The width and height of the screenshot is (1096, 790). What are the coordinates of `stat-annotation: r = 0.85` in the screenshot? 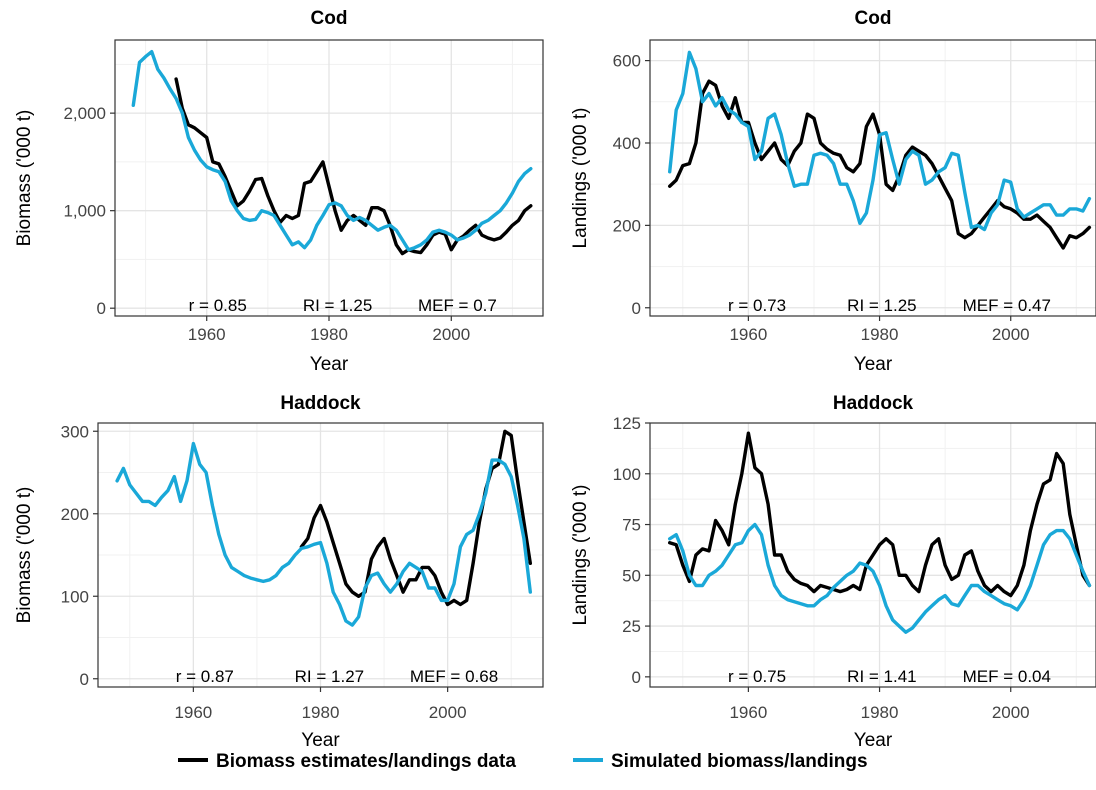 It's located at (218, 305).